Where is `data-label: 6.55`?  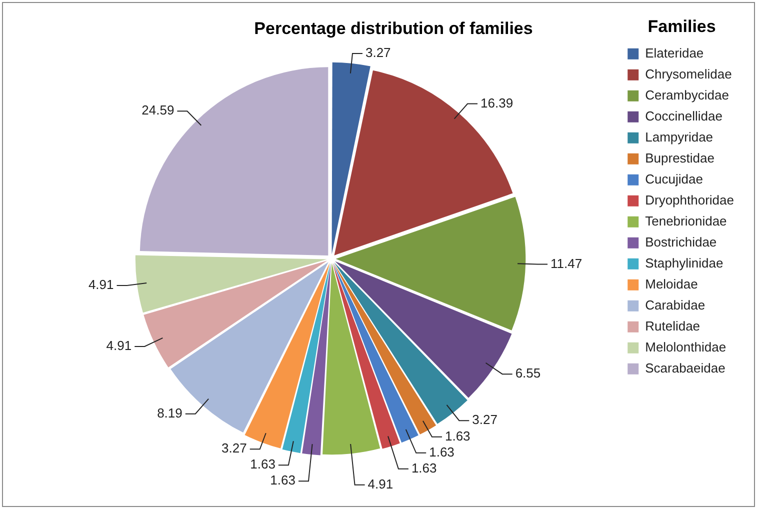
data-label: 6.55 is located at coordinates (528, 373).